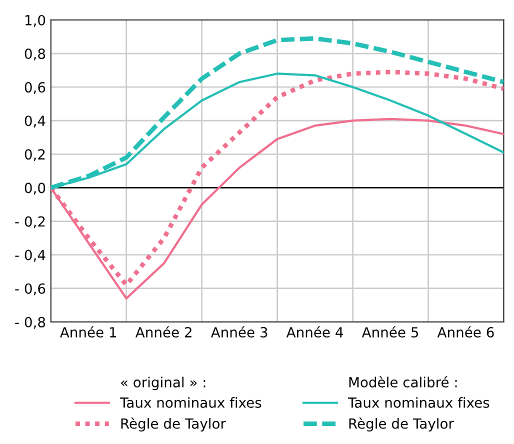  What do you see at coordinates (163, 332) in the screenshot?
I see `x-tick-label: Année 2` at bounding box center [163, 332].